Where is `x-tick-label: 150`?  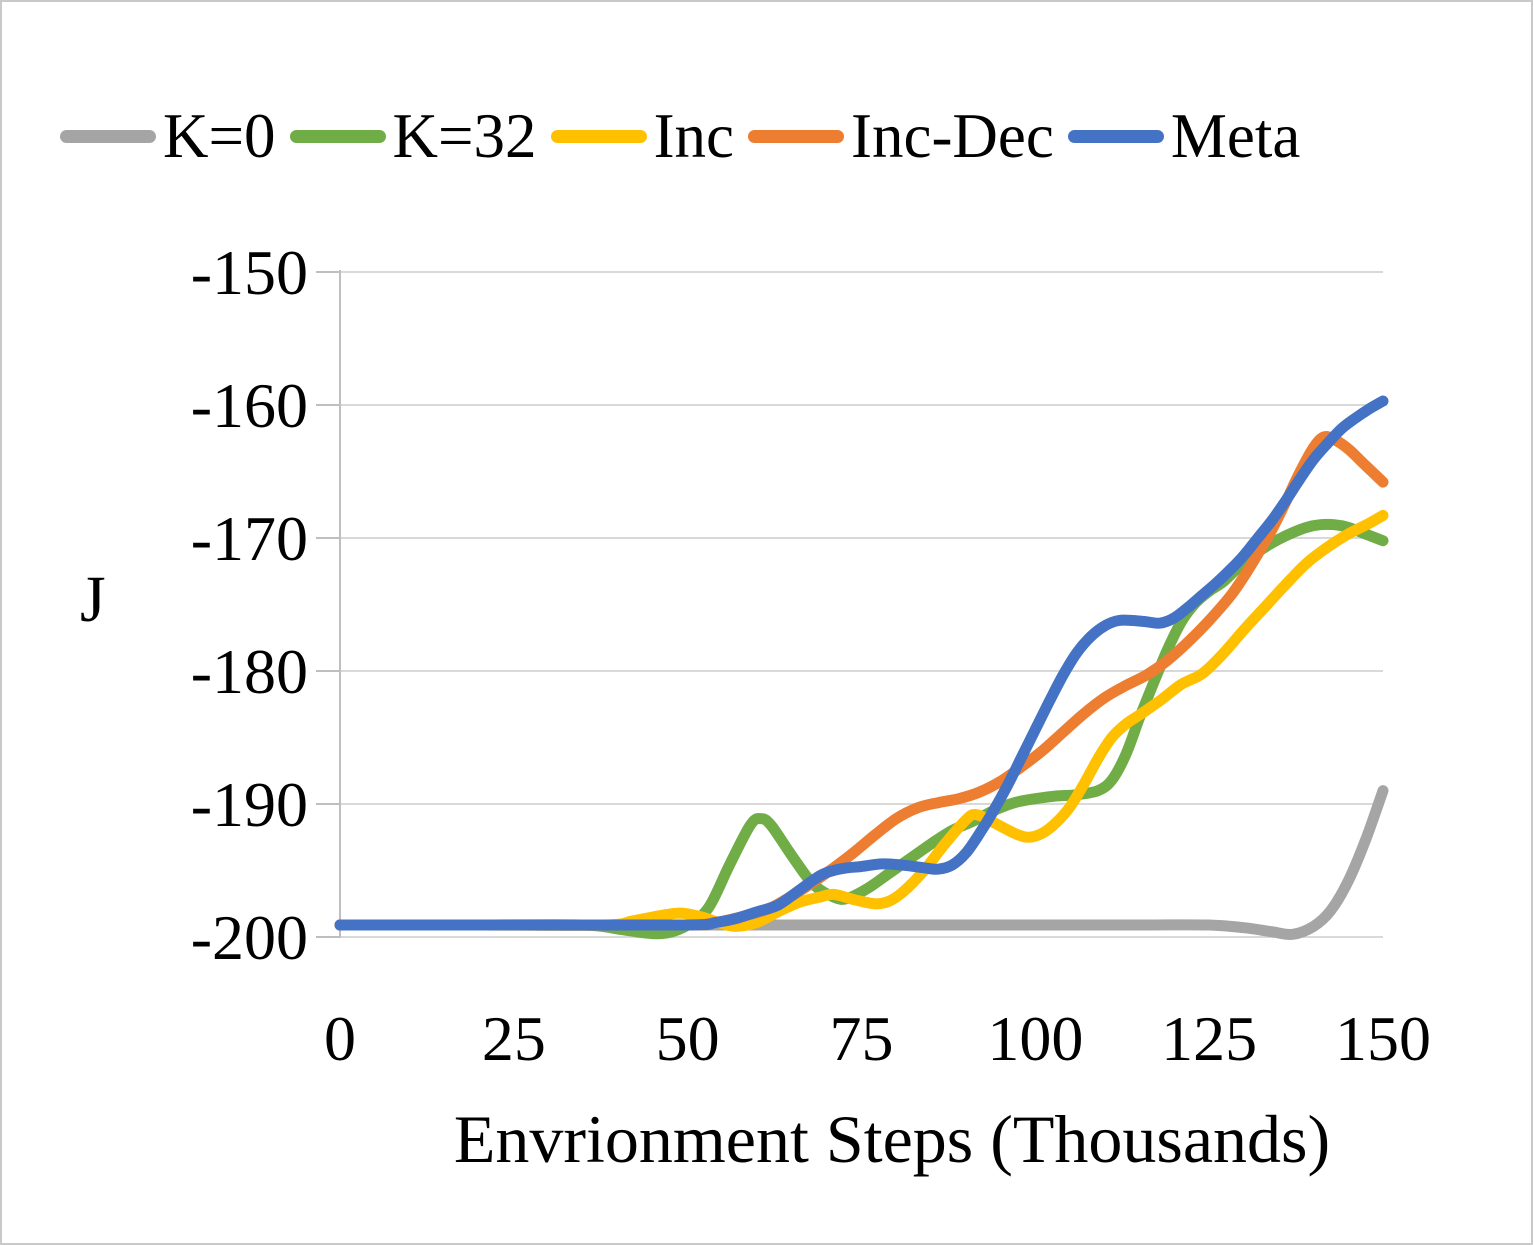 x-tick-label: 150 is located at coordinates (1383, 1038).